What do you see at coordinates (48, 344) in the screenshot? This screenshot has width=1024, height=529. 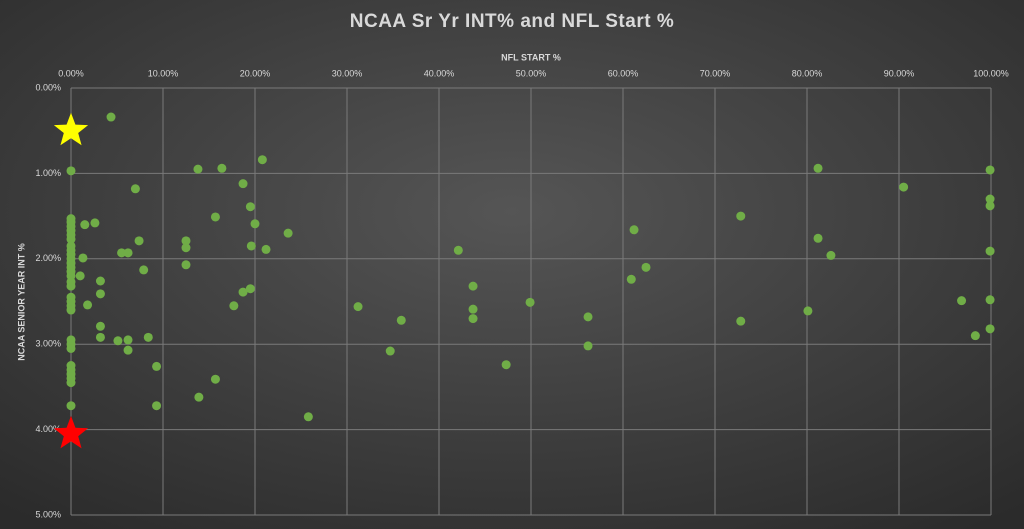 I see `y-tick-label: 3.00%` at bounding box center [48, 344].